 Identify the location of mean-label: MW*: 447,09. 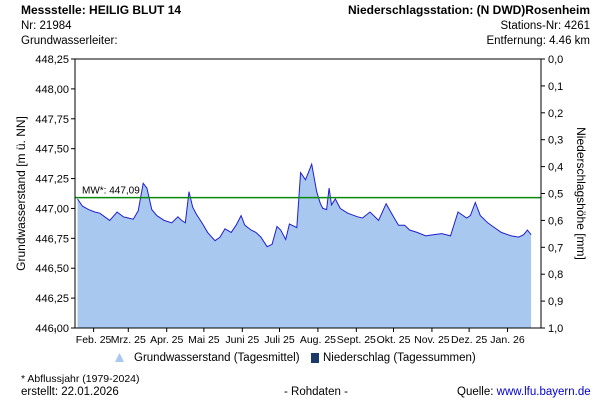
(111, 191).